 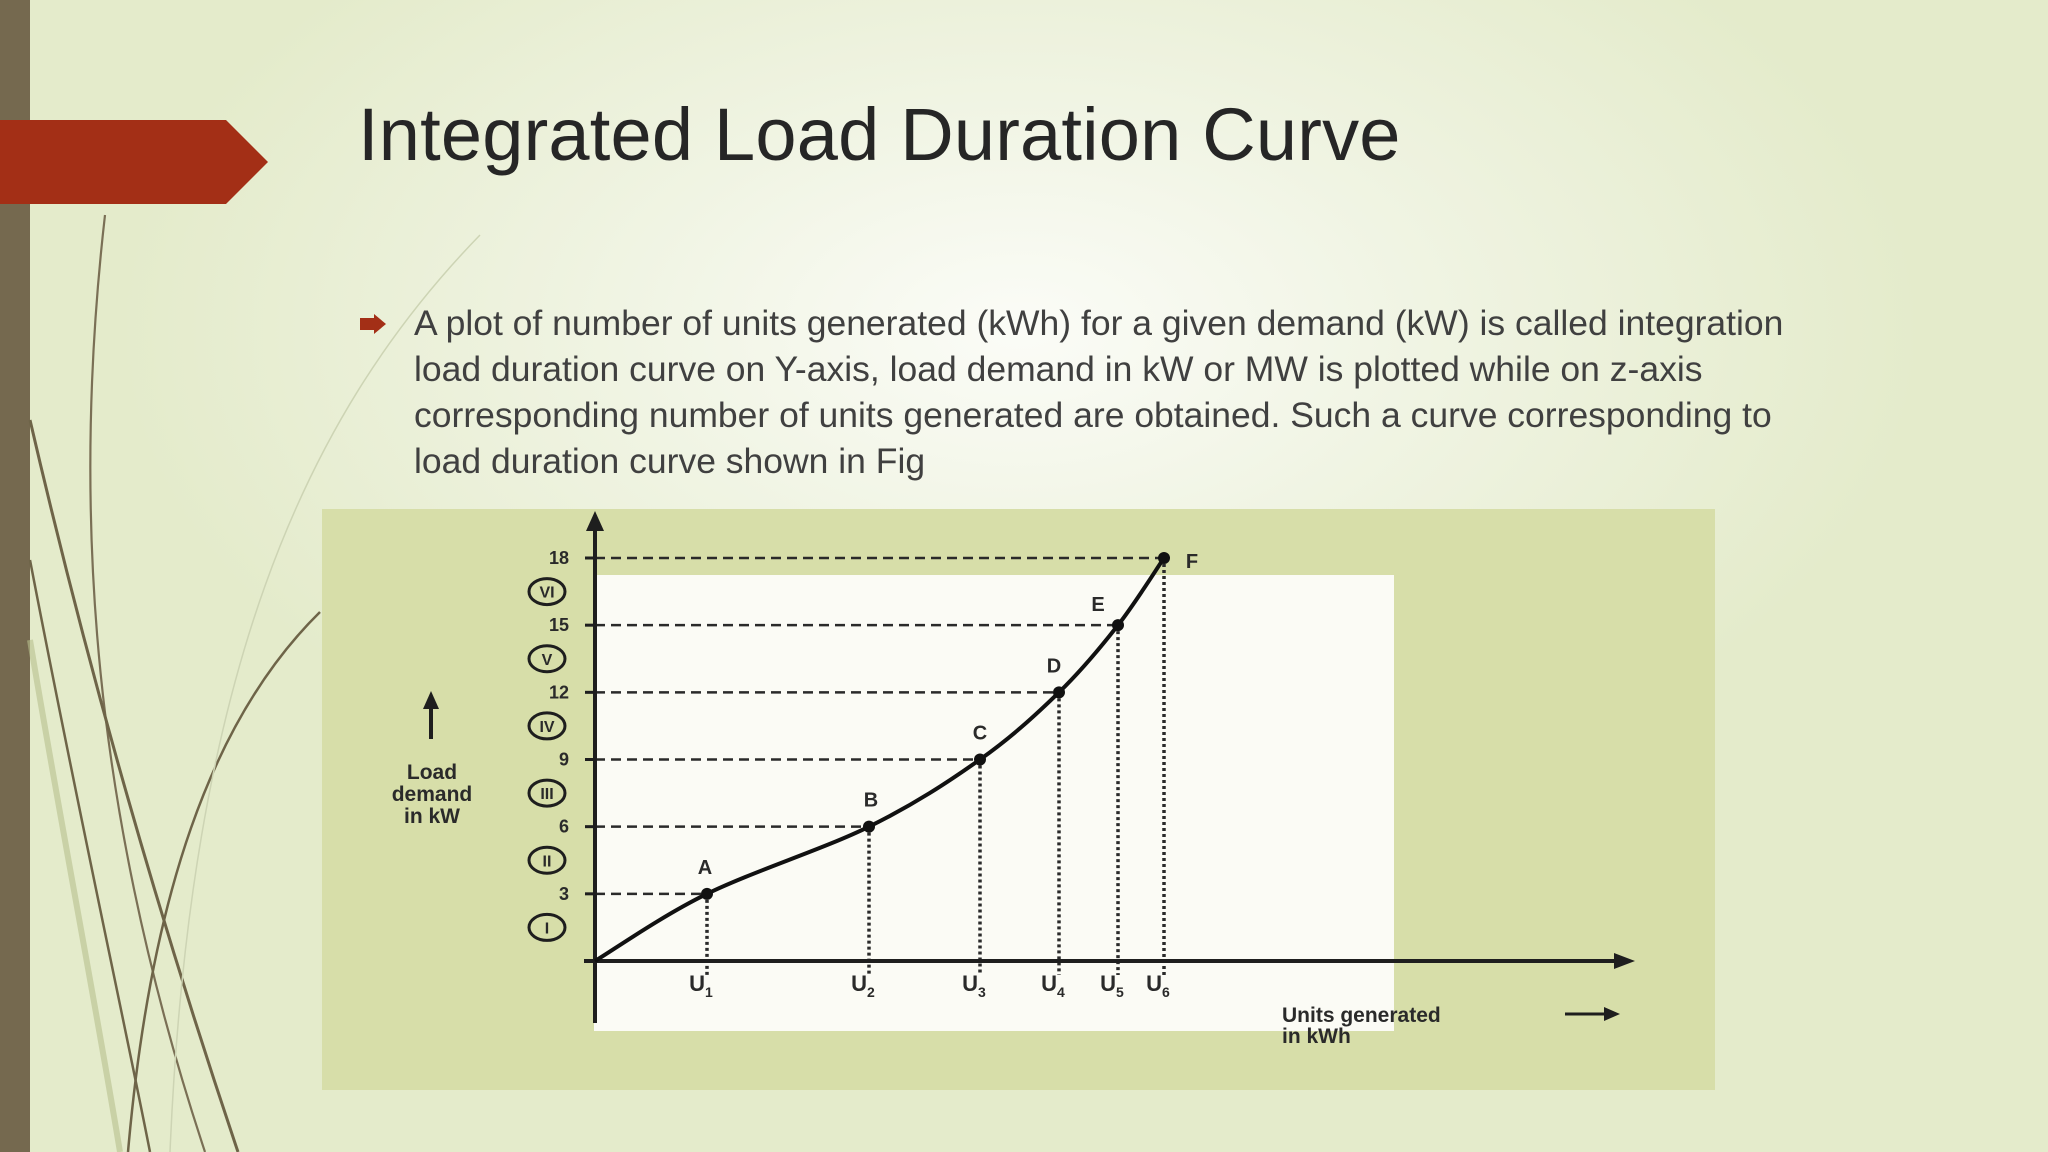 I want to click on dashed-guides, so click(x=880, y=765).